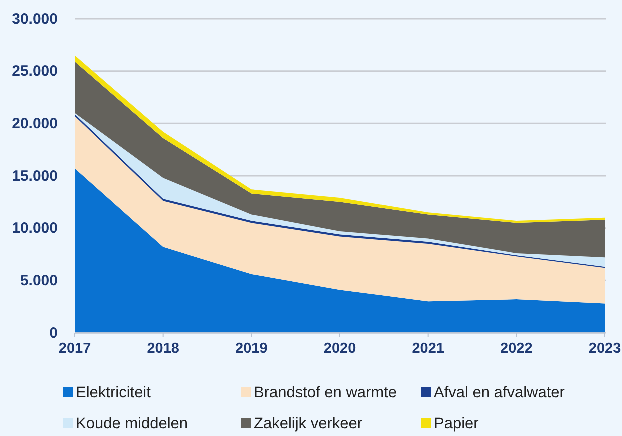  Describe the element at coordinates (35, 229) in the screenshot. I see `y-tick-label: 10.000` at that location.